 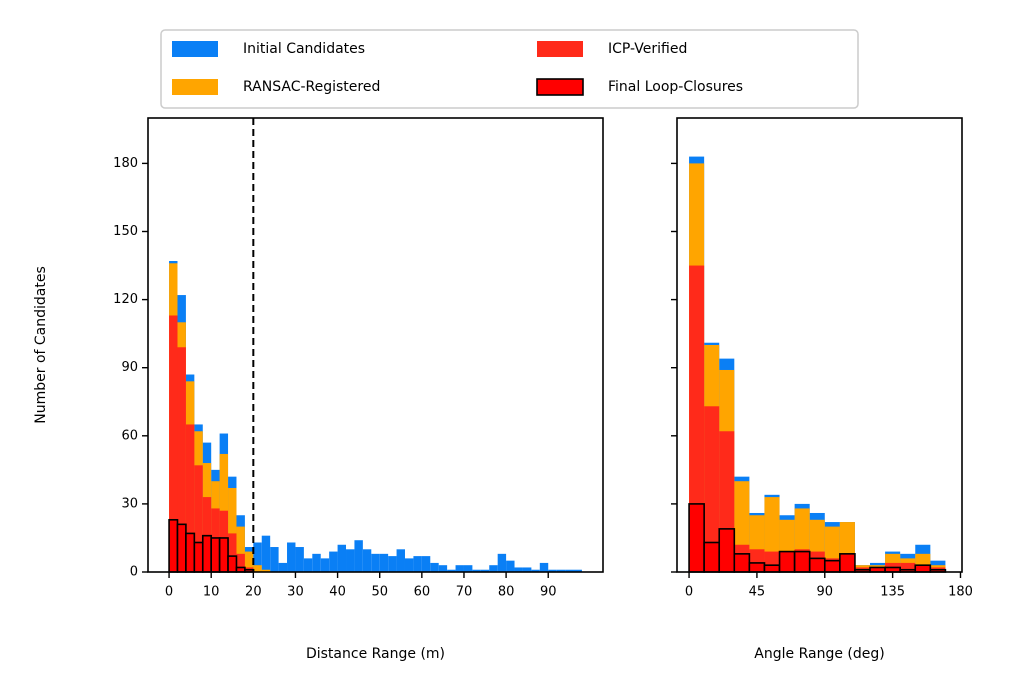 I want to click on x-tick-label: 70, so click(x=464, y=592).